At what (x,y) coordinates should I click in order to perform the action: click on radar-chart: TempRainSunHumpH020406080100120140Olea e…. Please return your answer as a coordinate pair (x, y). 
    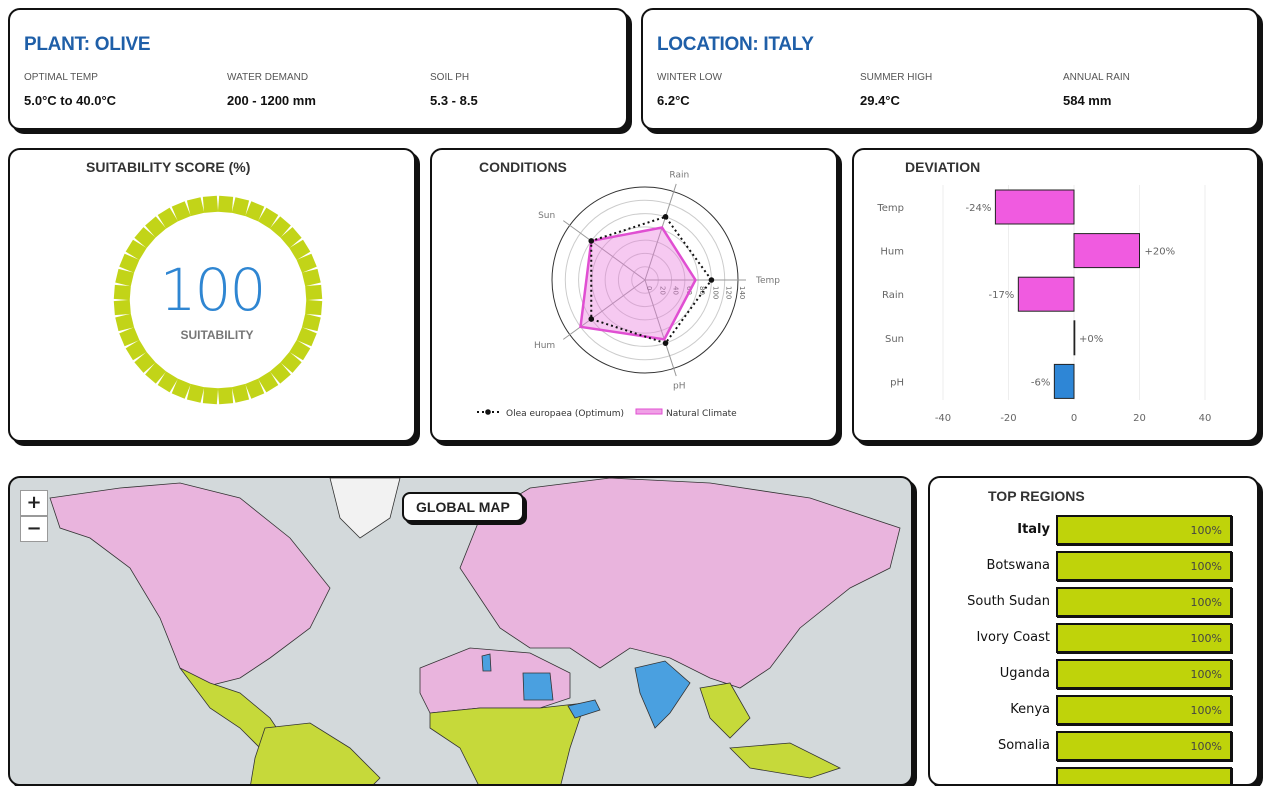
    Looking at the image, I should click on (628, 294).